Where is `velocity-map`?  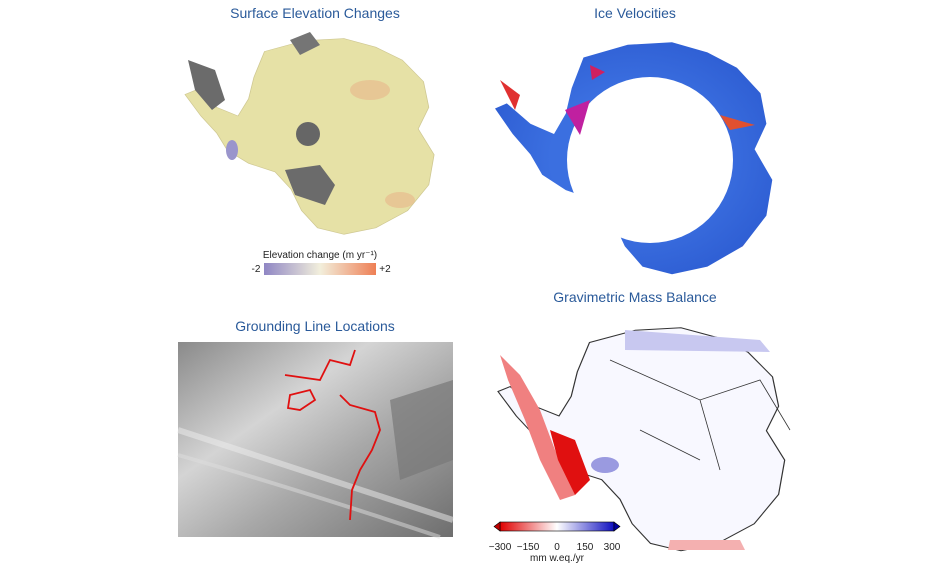
velocity-map is located at coordinates (634, 158).